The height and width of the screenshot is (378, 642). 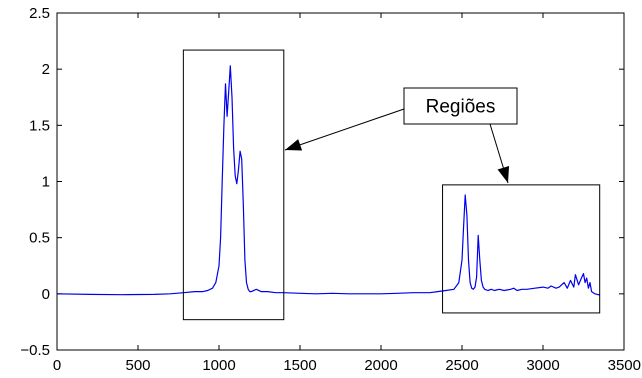 What do you see at coordinates (46, 69) in the screenshot?
I see `y-tick-label: 2` at bounding box center [46, 69].